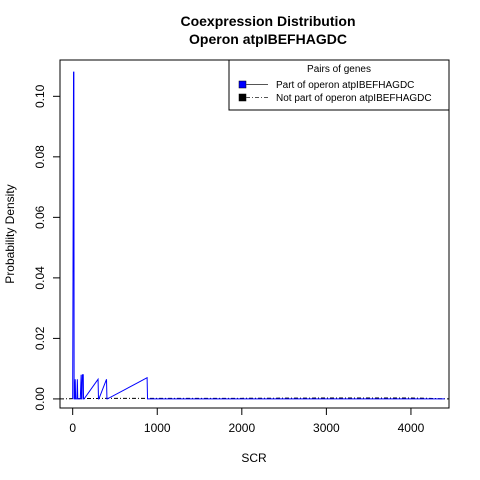 The width and height of the screenshot is (480, 480). I want to click on x-axis-label: SCR, so click(254, 458).